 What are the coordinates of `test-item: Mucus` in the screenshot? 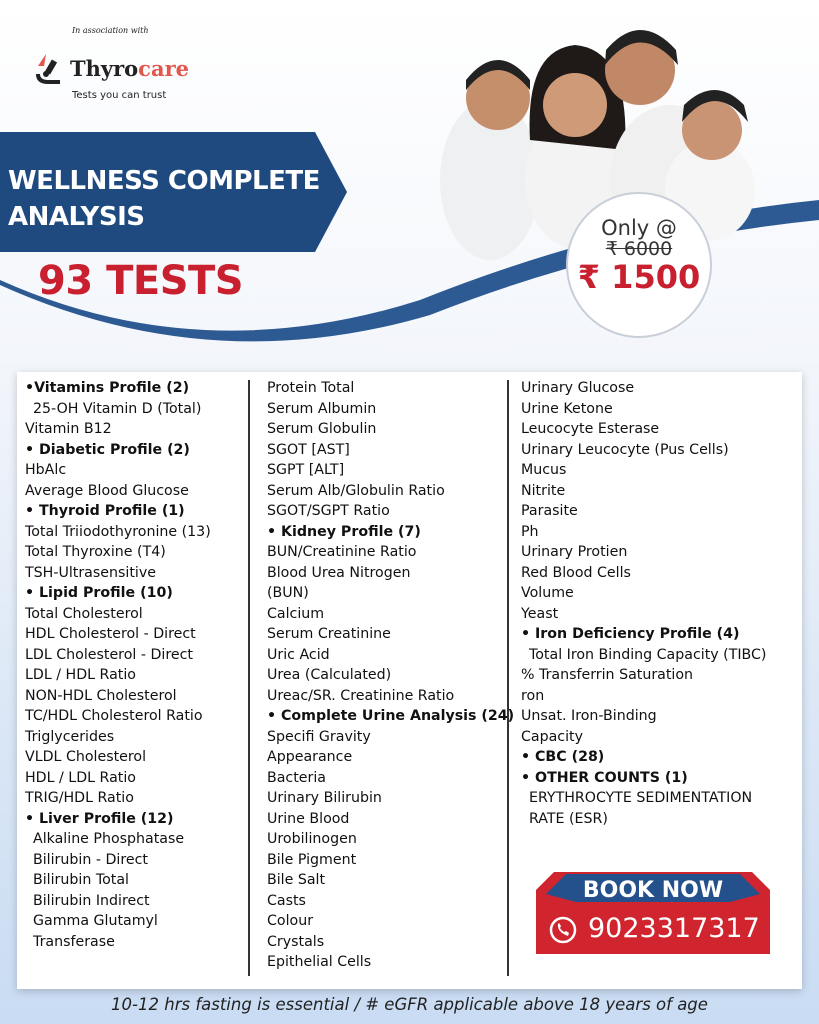 It's located at (544, 470).